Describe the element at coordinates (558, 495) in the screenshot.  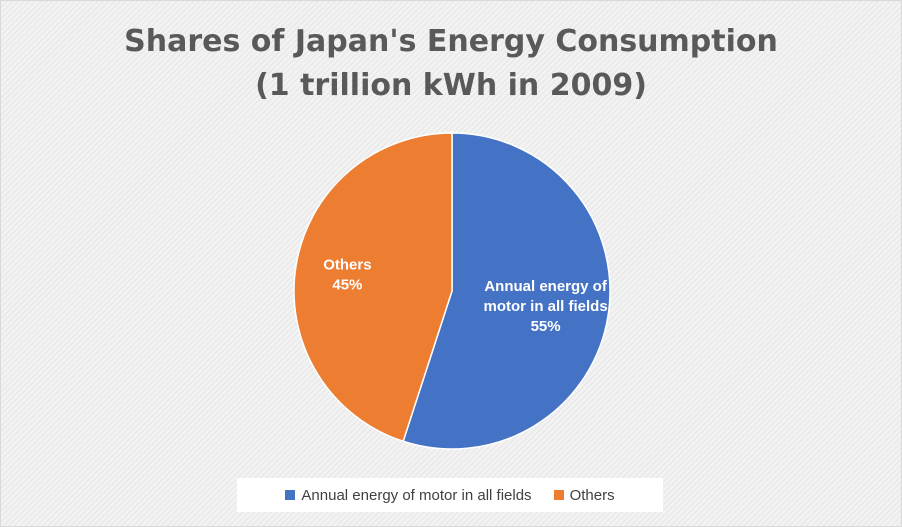
I see `legend-swatch-others` at that location.